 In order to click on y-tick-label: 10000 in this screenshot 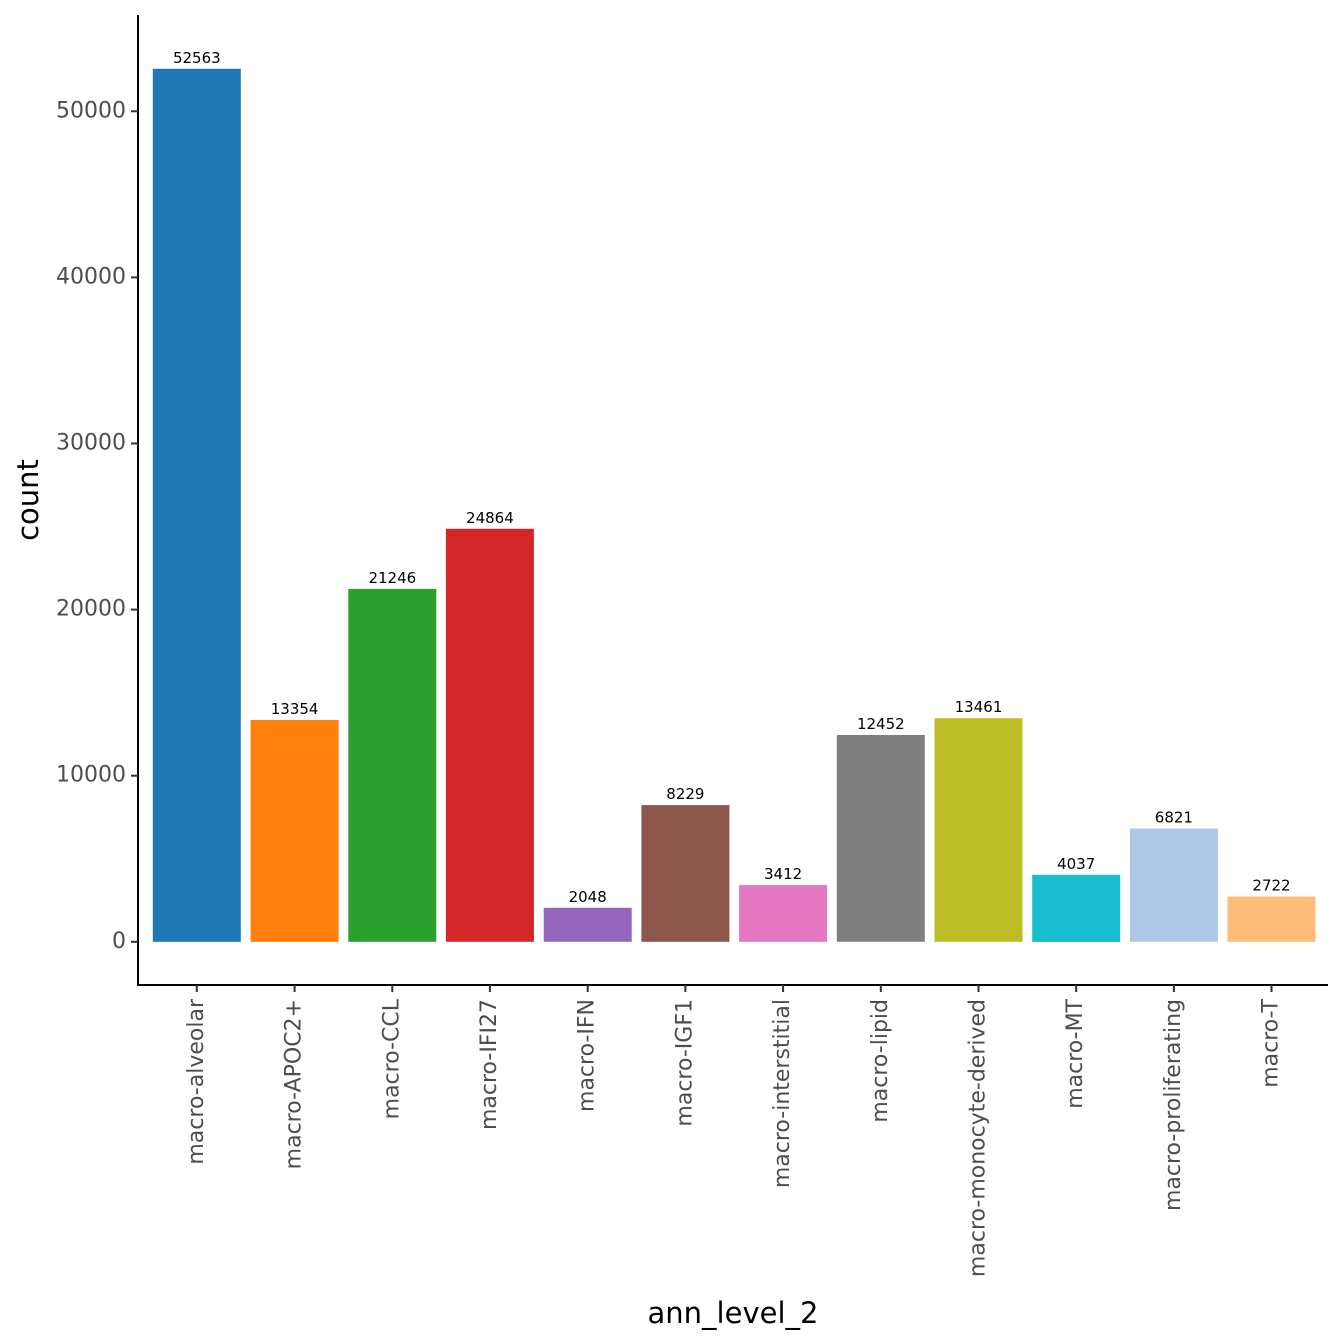, I will do `click(91, 775)`.